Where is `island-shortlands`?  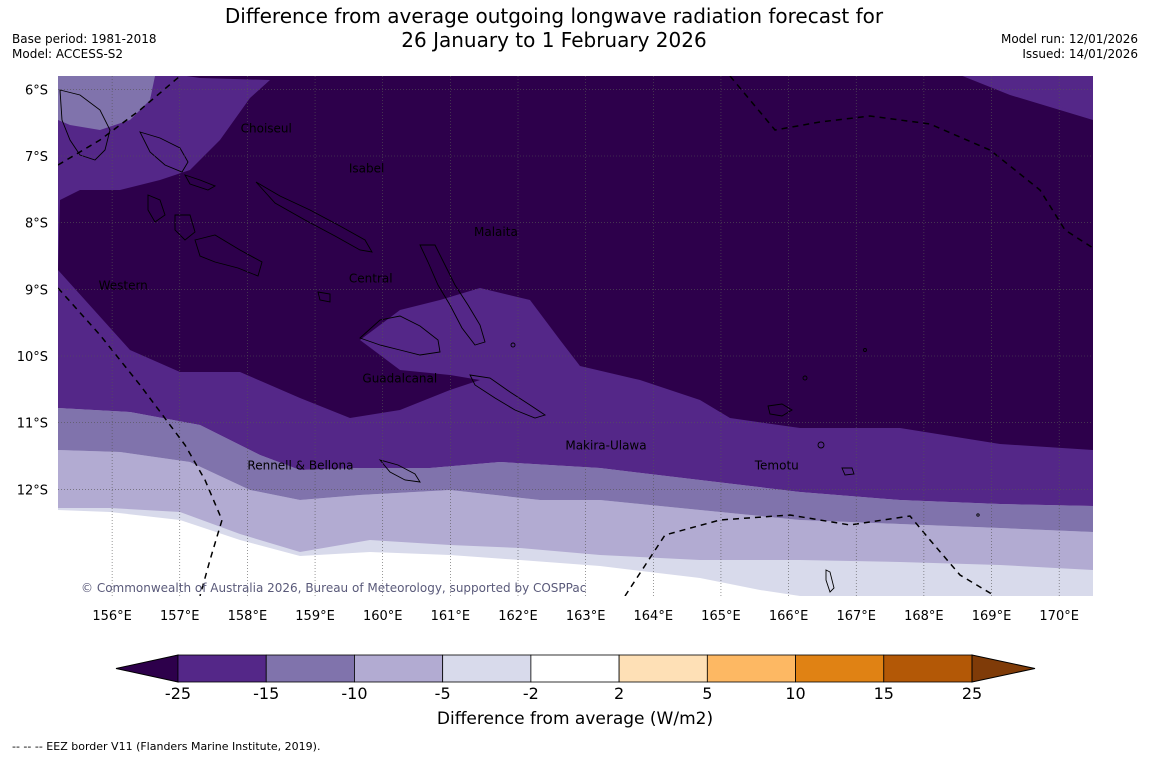 island-shortlands is located at coordinates (200, 182).